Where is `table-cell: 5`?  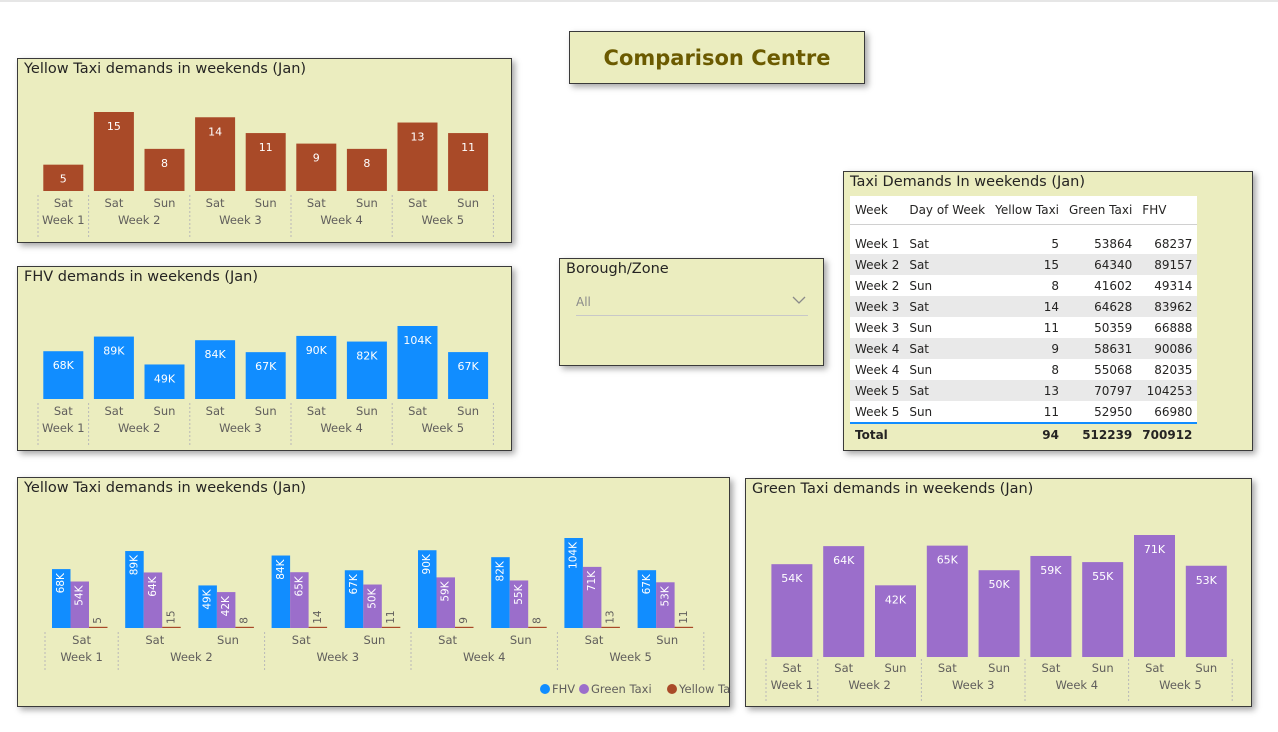
table-cell: 5 is located at coordinates (1027, 243).